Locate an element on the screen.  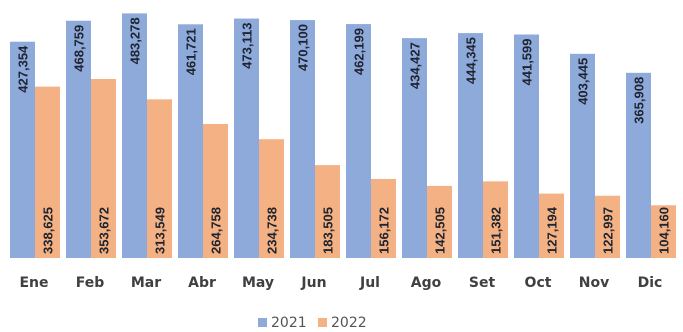
data-label-2022-dic: 104,160 is located at coordinates (664, 230).